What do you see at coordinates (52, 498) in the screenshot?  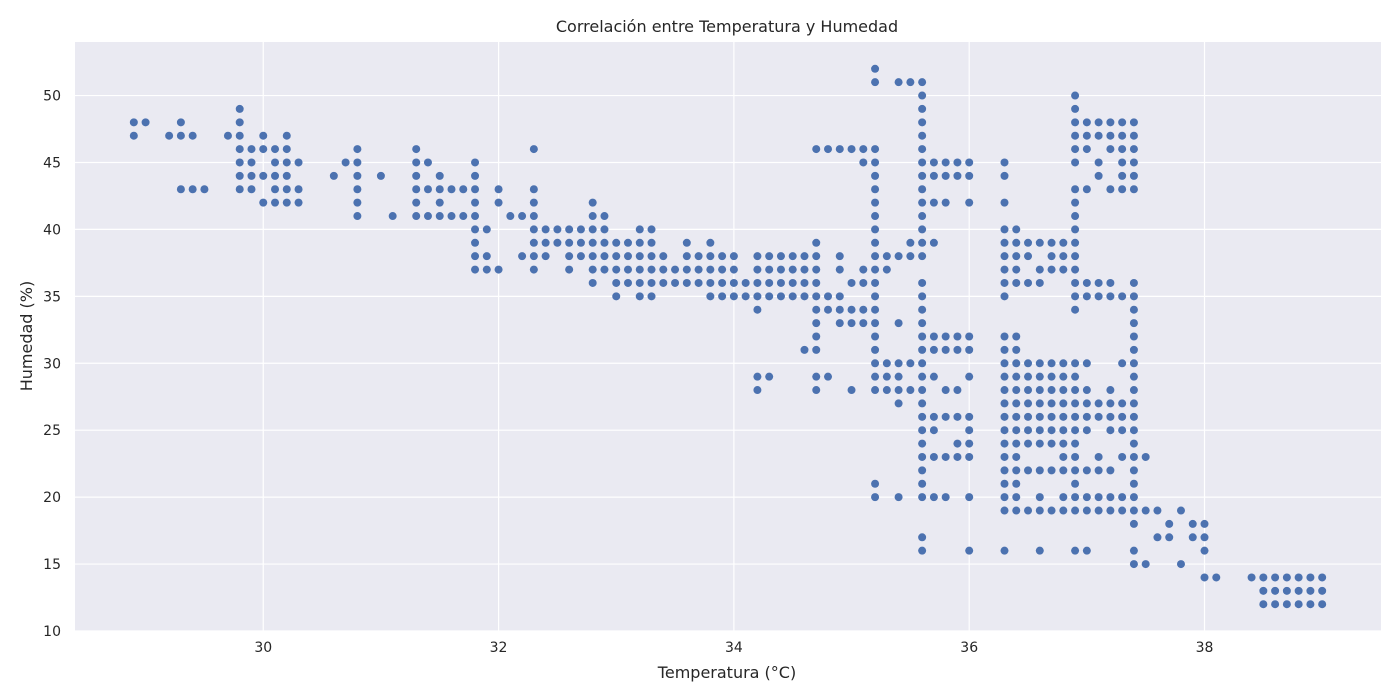 I see `y-tick-label: 20` at bounding box center [52, 498].